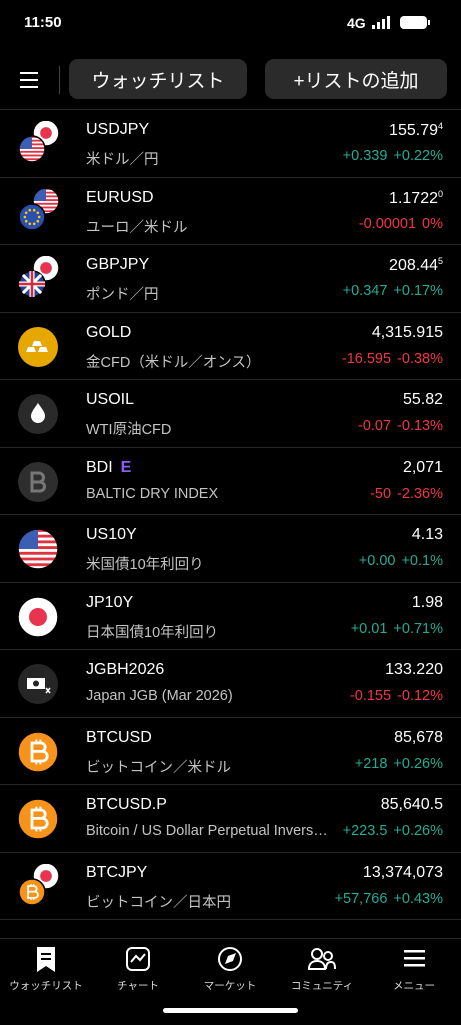  I want to click on change-value: -0.00001, so click(387, 223).